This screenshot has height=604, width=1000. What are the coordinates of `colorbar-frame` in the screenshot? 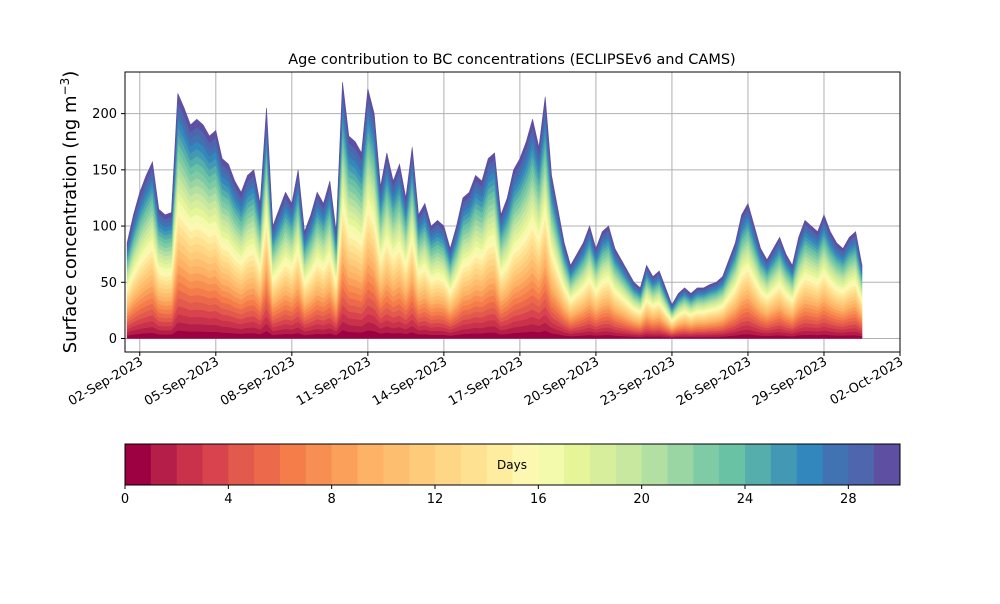 It's located at (512, 464).